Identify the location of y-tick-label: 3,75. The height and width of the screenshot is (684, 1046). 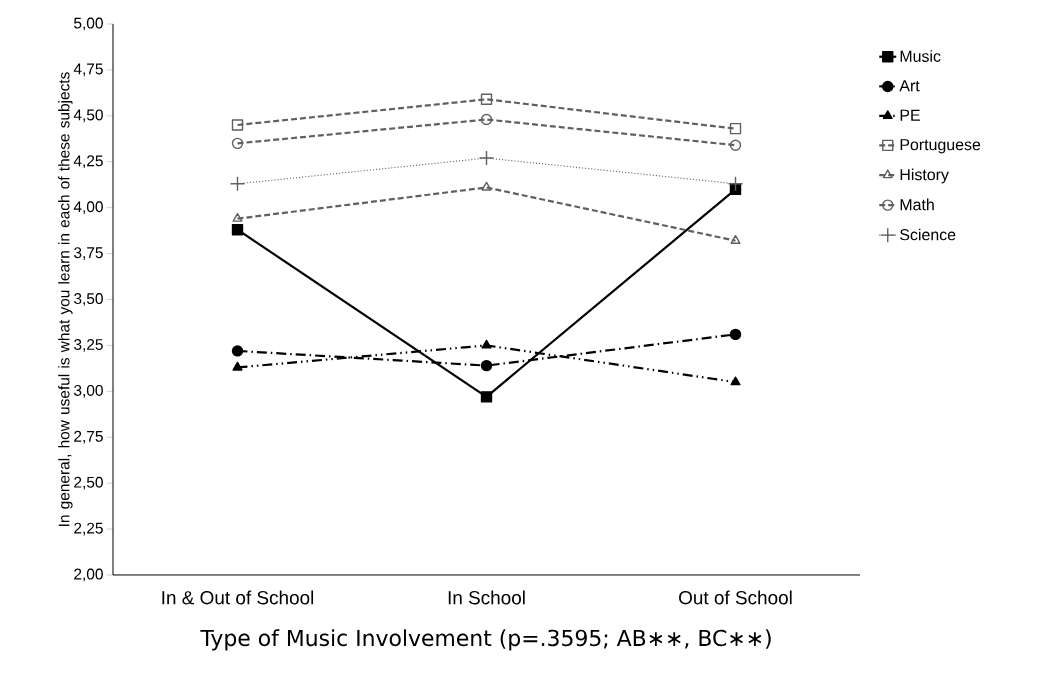
(88, 253).